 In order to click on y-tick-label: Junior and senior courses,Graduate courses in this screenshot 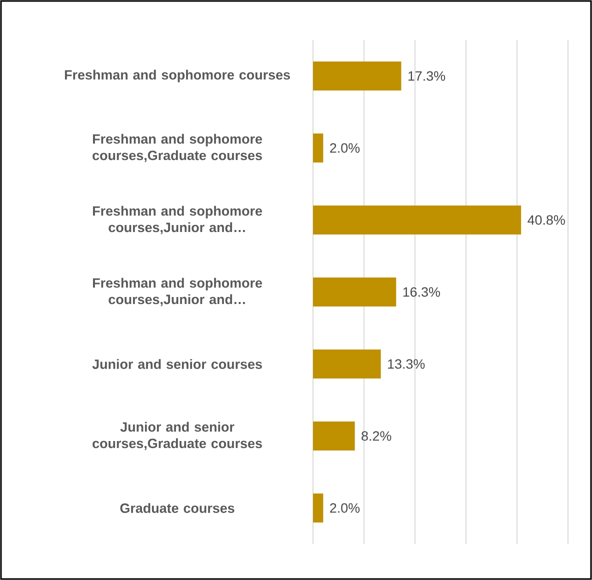, I will do `click(177, 436)`.